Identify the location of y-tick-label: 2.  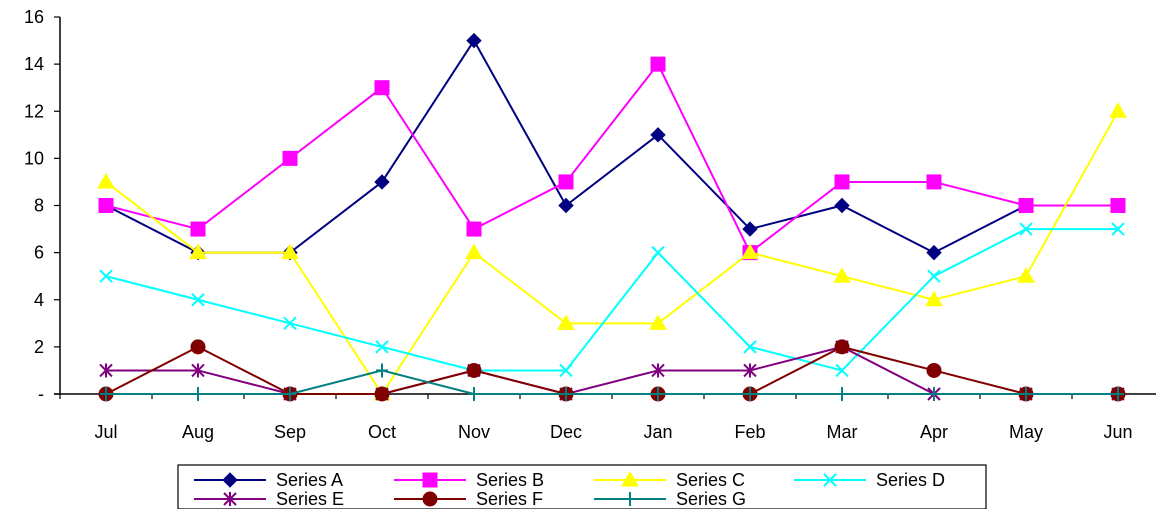
(39, 347).